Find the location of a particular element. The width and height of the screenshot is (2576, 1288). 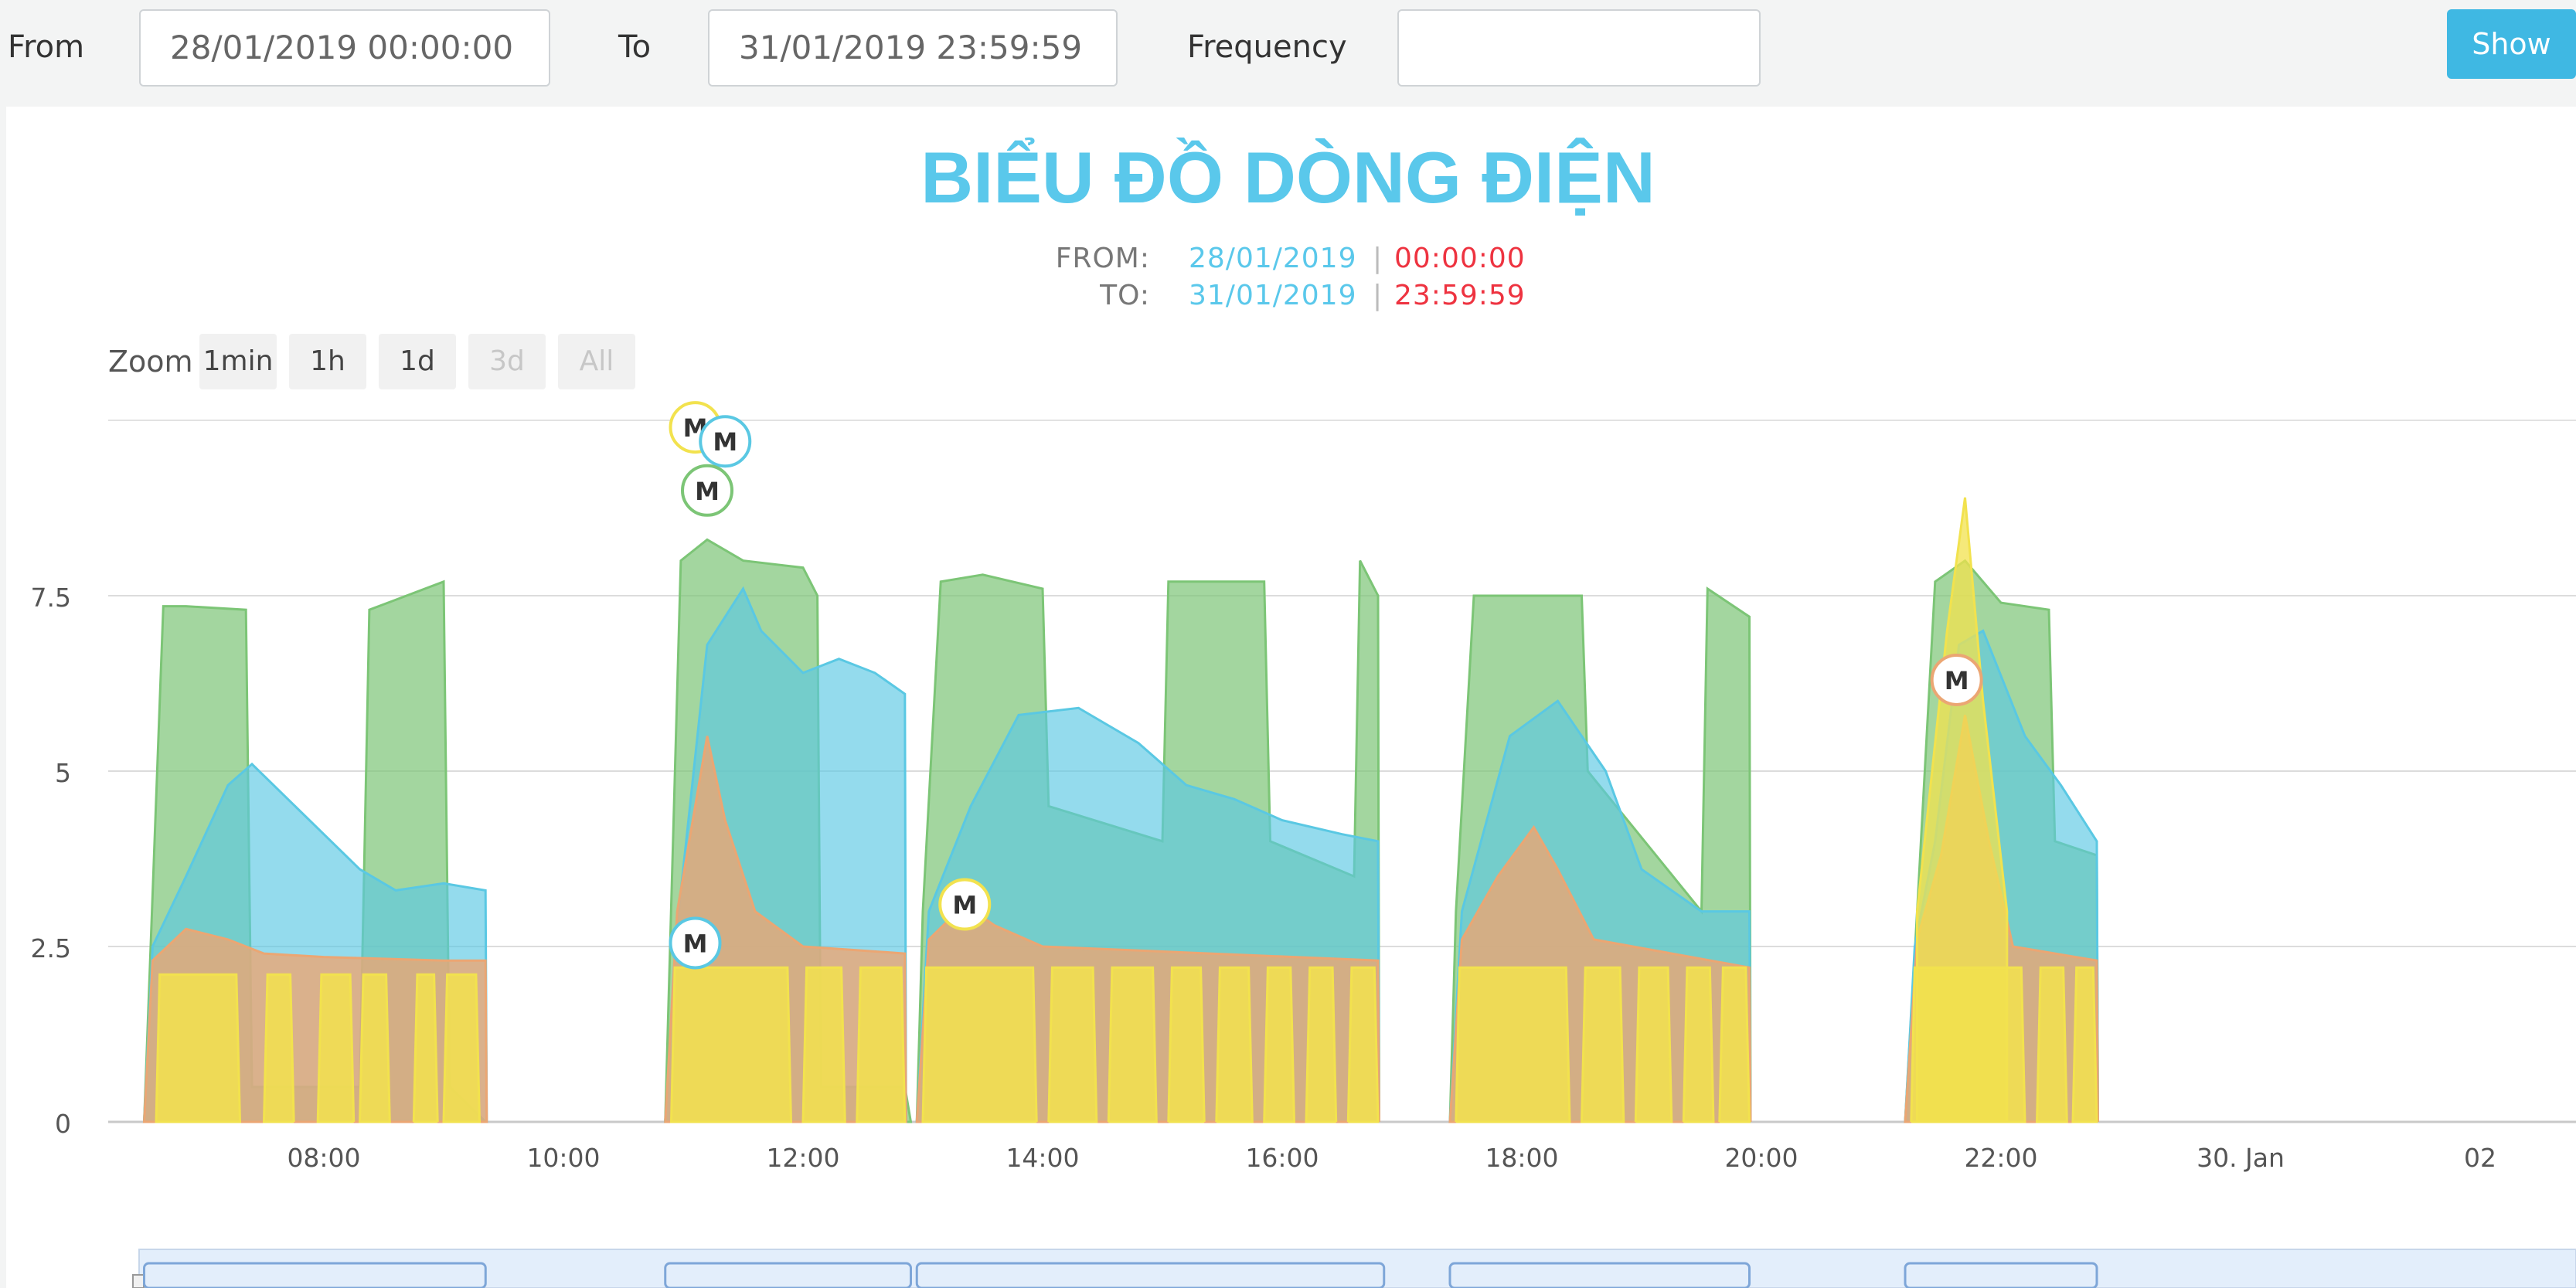

chart-title: BIỂU ĐỒ DÒNG ĐIỆN is located at coordinates (1288, 177).